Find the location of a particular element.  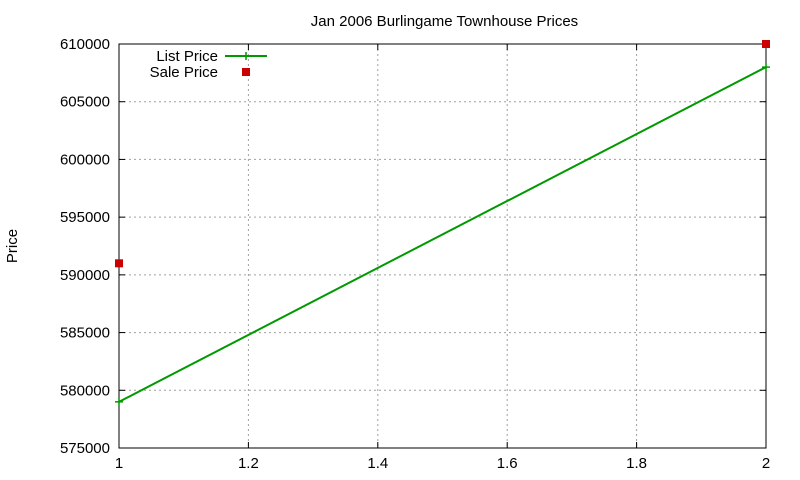

legend-label-list-price: List Price is located at coordinates (187, 56).